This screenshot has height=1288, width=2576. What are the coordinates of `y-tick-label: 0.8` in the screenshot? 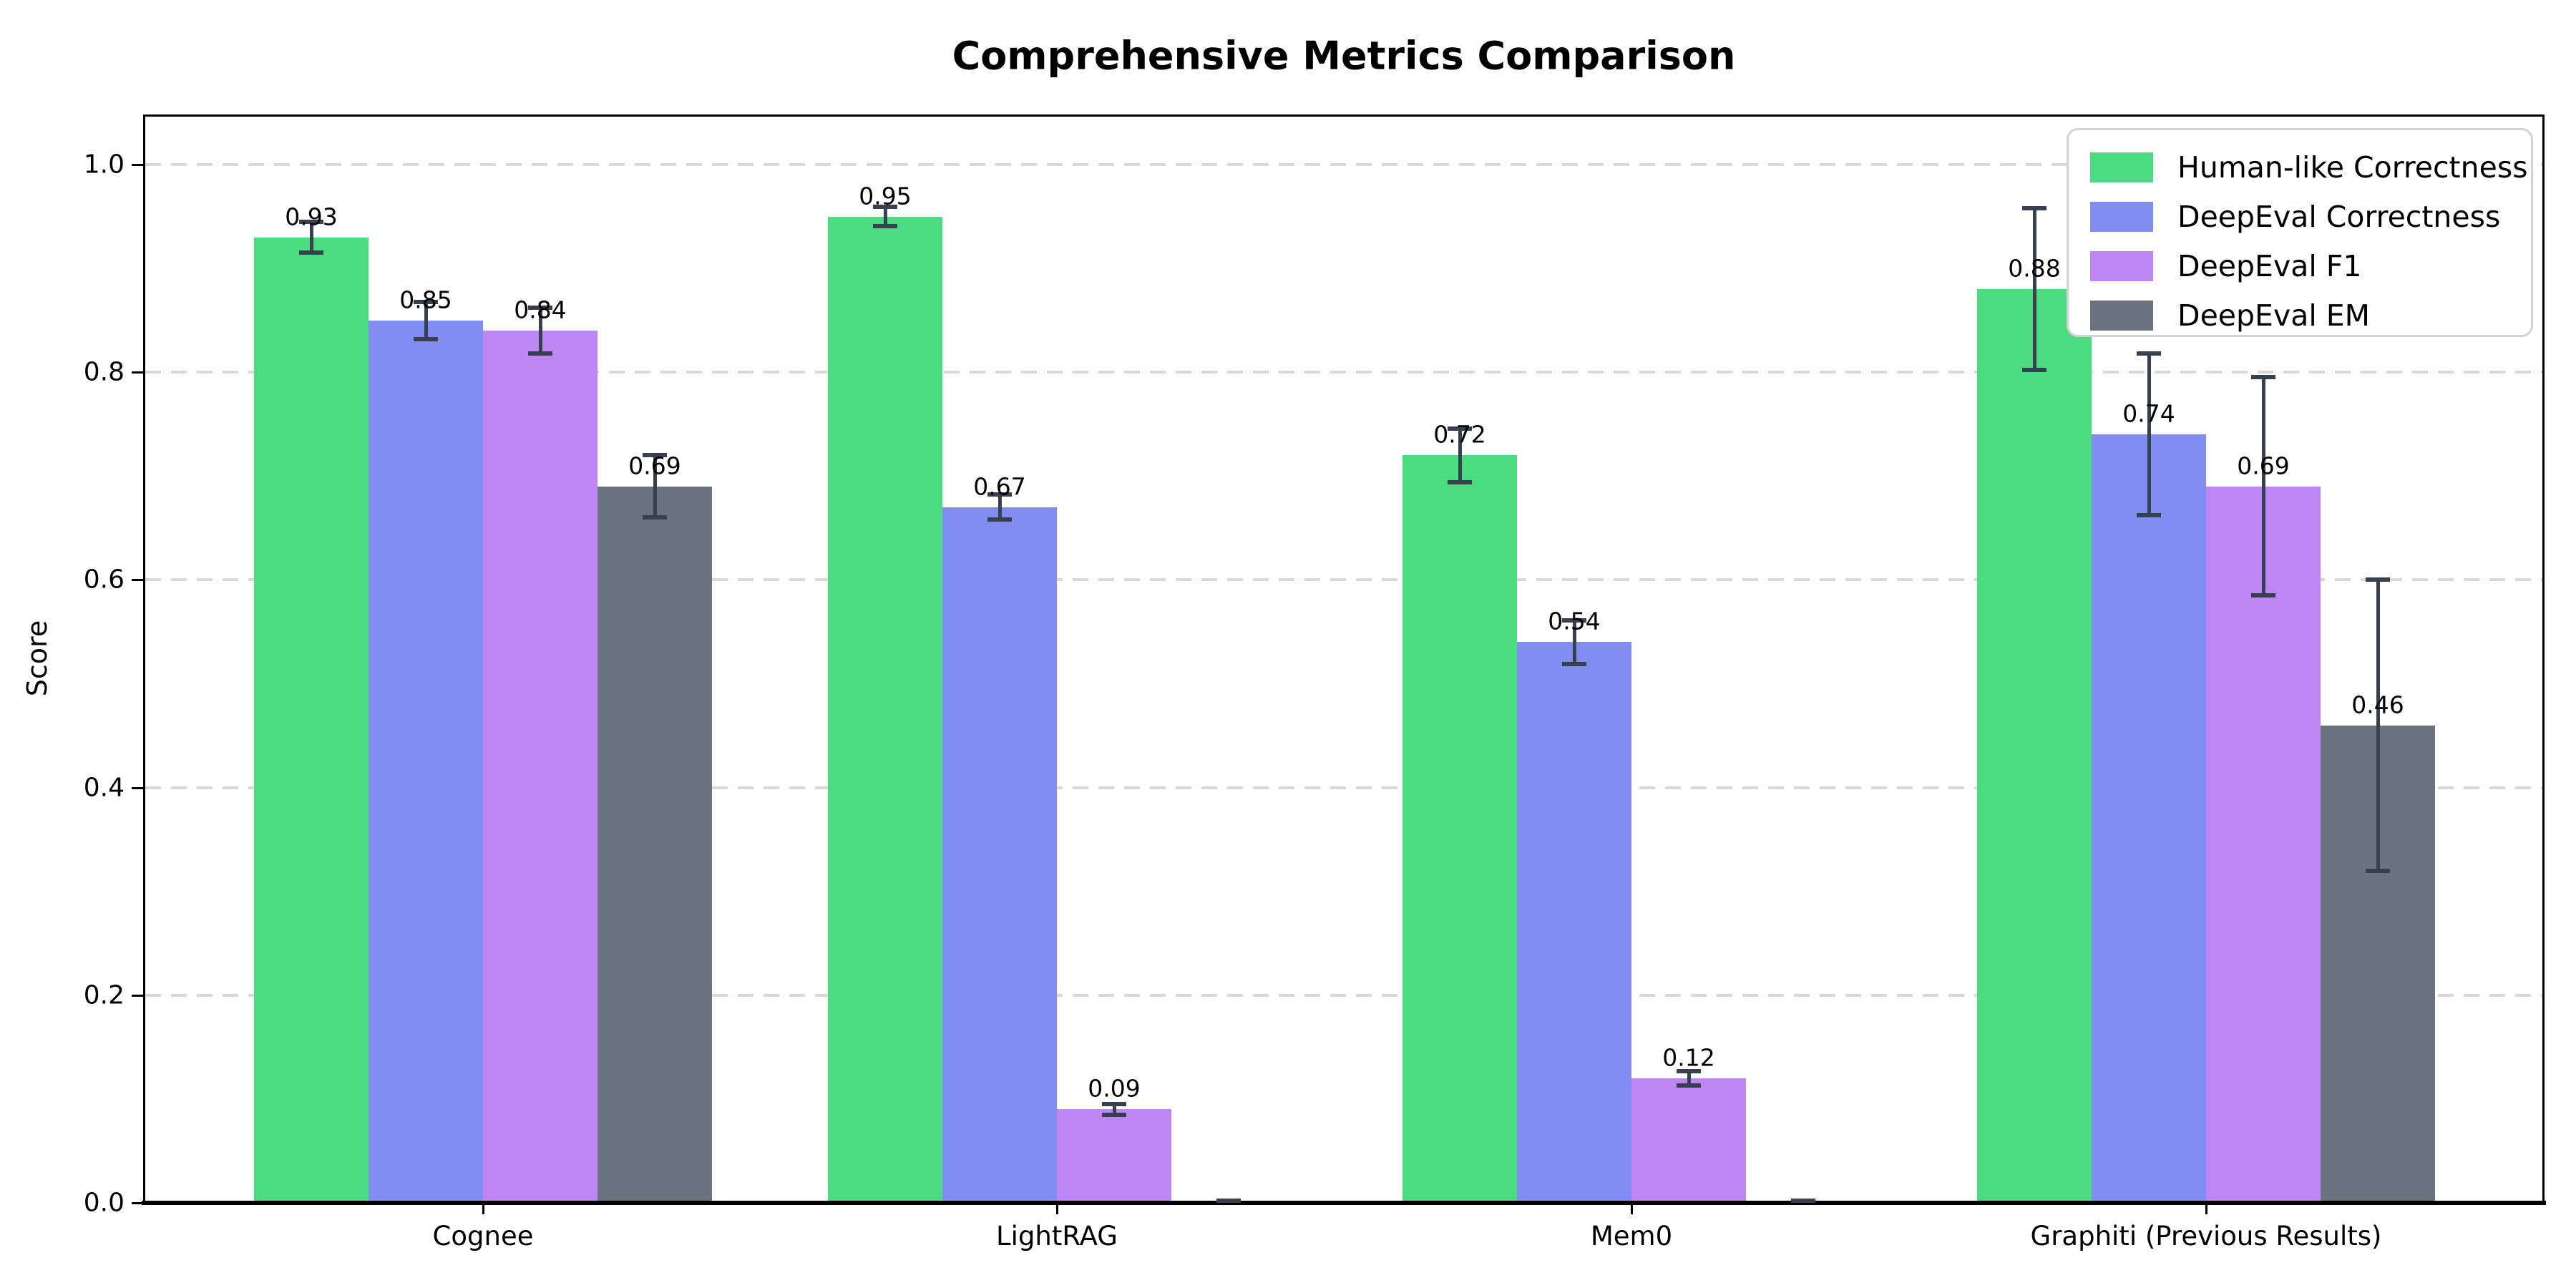 It's located at (104, 372).